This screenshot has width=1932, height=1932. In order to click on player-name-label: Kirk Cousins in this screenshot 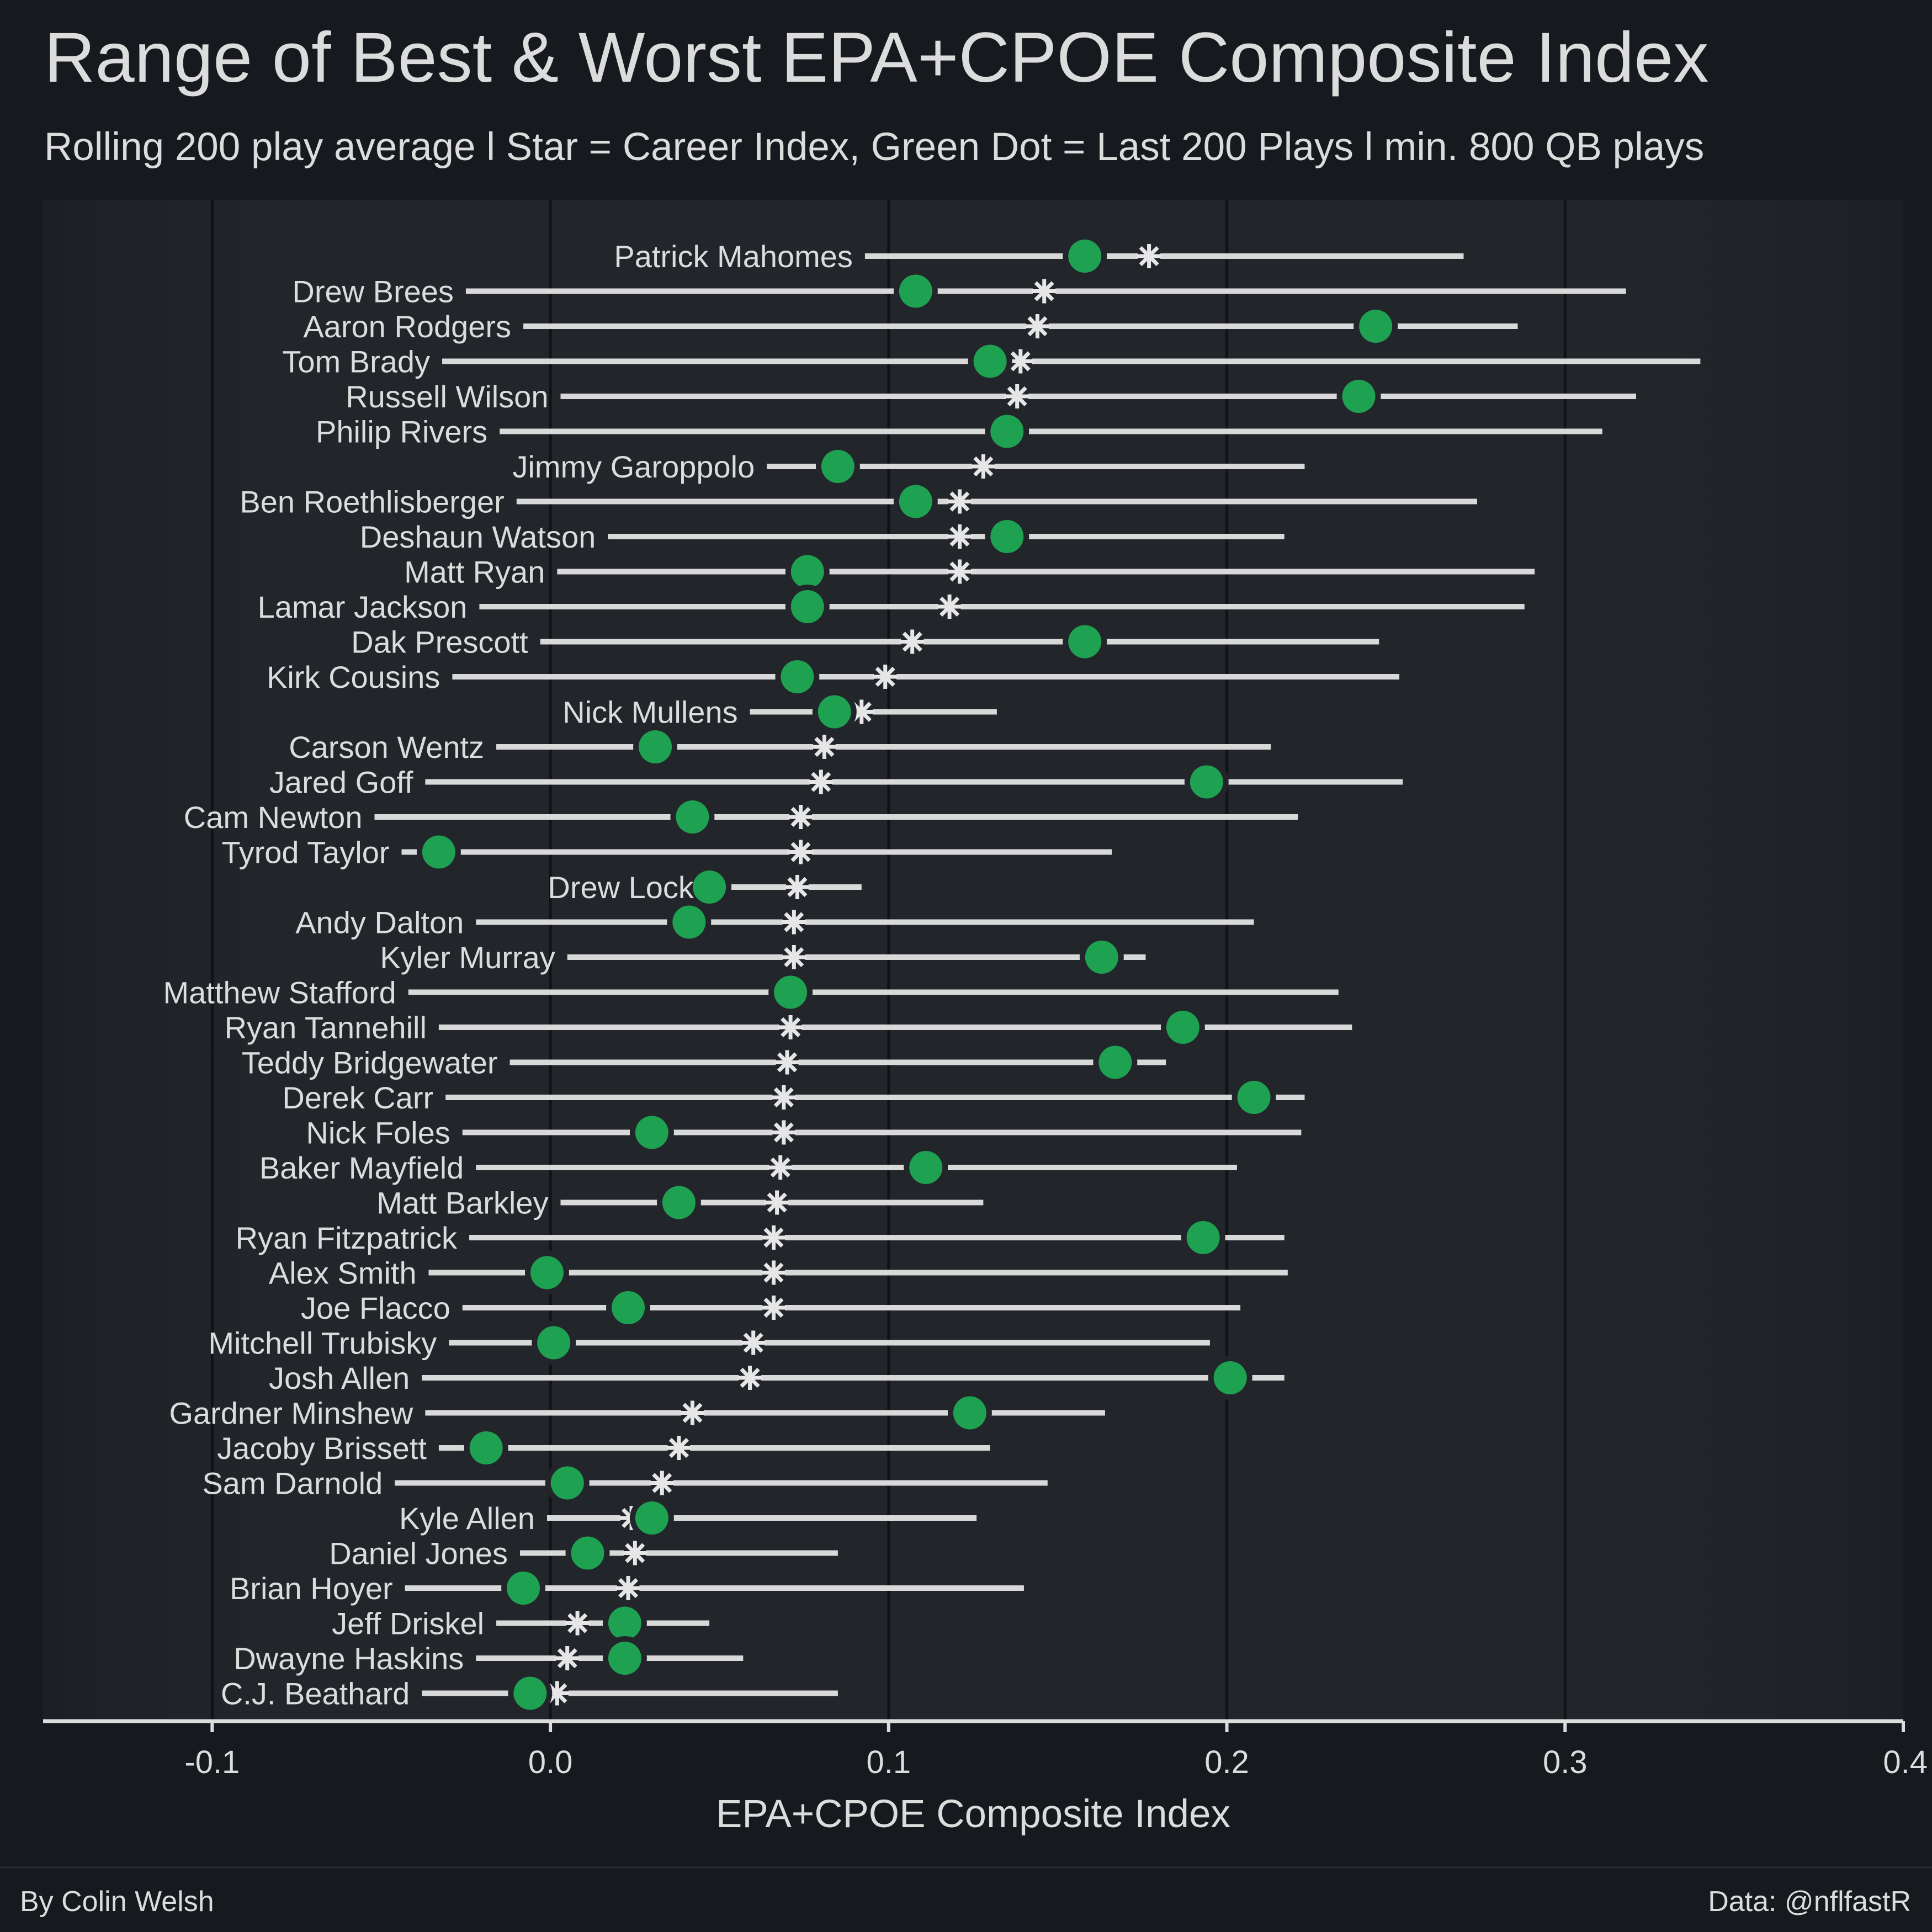, I will do `click(354, 677)`.